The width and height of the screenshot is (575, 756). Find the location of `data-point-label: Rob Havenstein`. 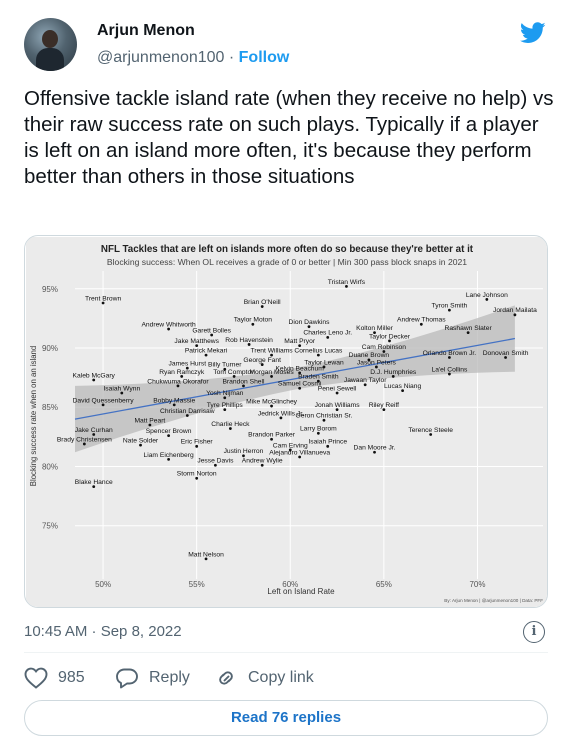

data-point-label: Rob Havenstein is located at coordinates (249, 340).